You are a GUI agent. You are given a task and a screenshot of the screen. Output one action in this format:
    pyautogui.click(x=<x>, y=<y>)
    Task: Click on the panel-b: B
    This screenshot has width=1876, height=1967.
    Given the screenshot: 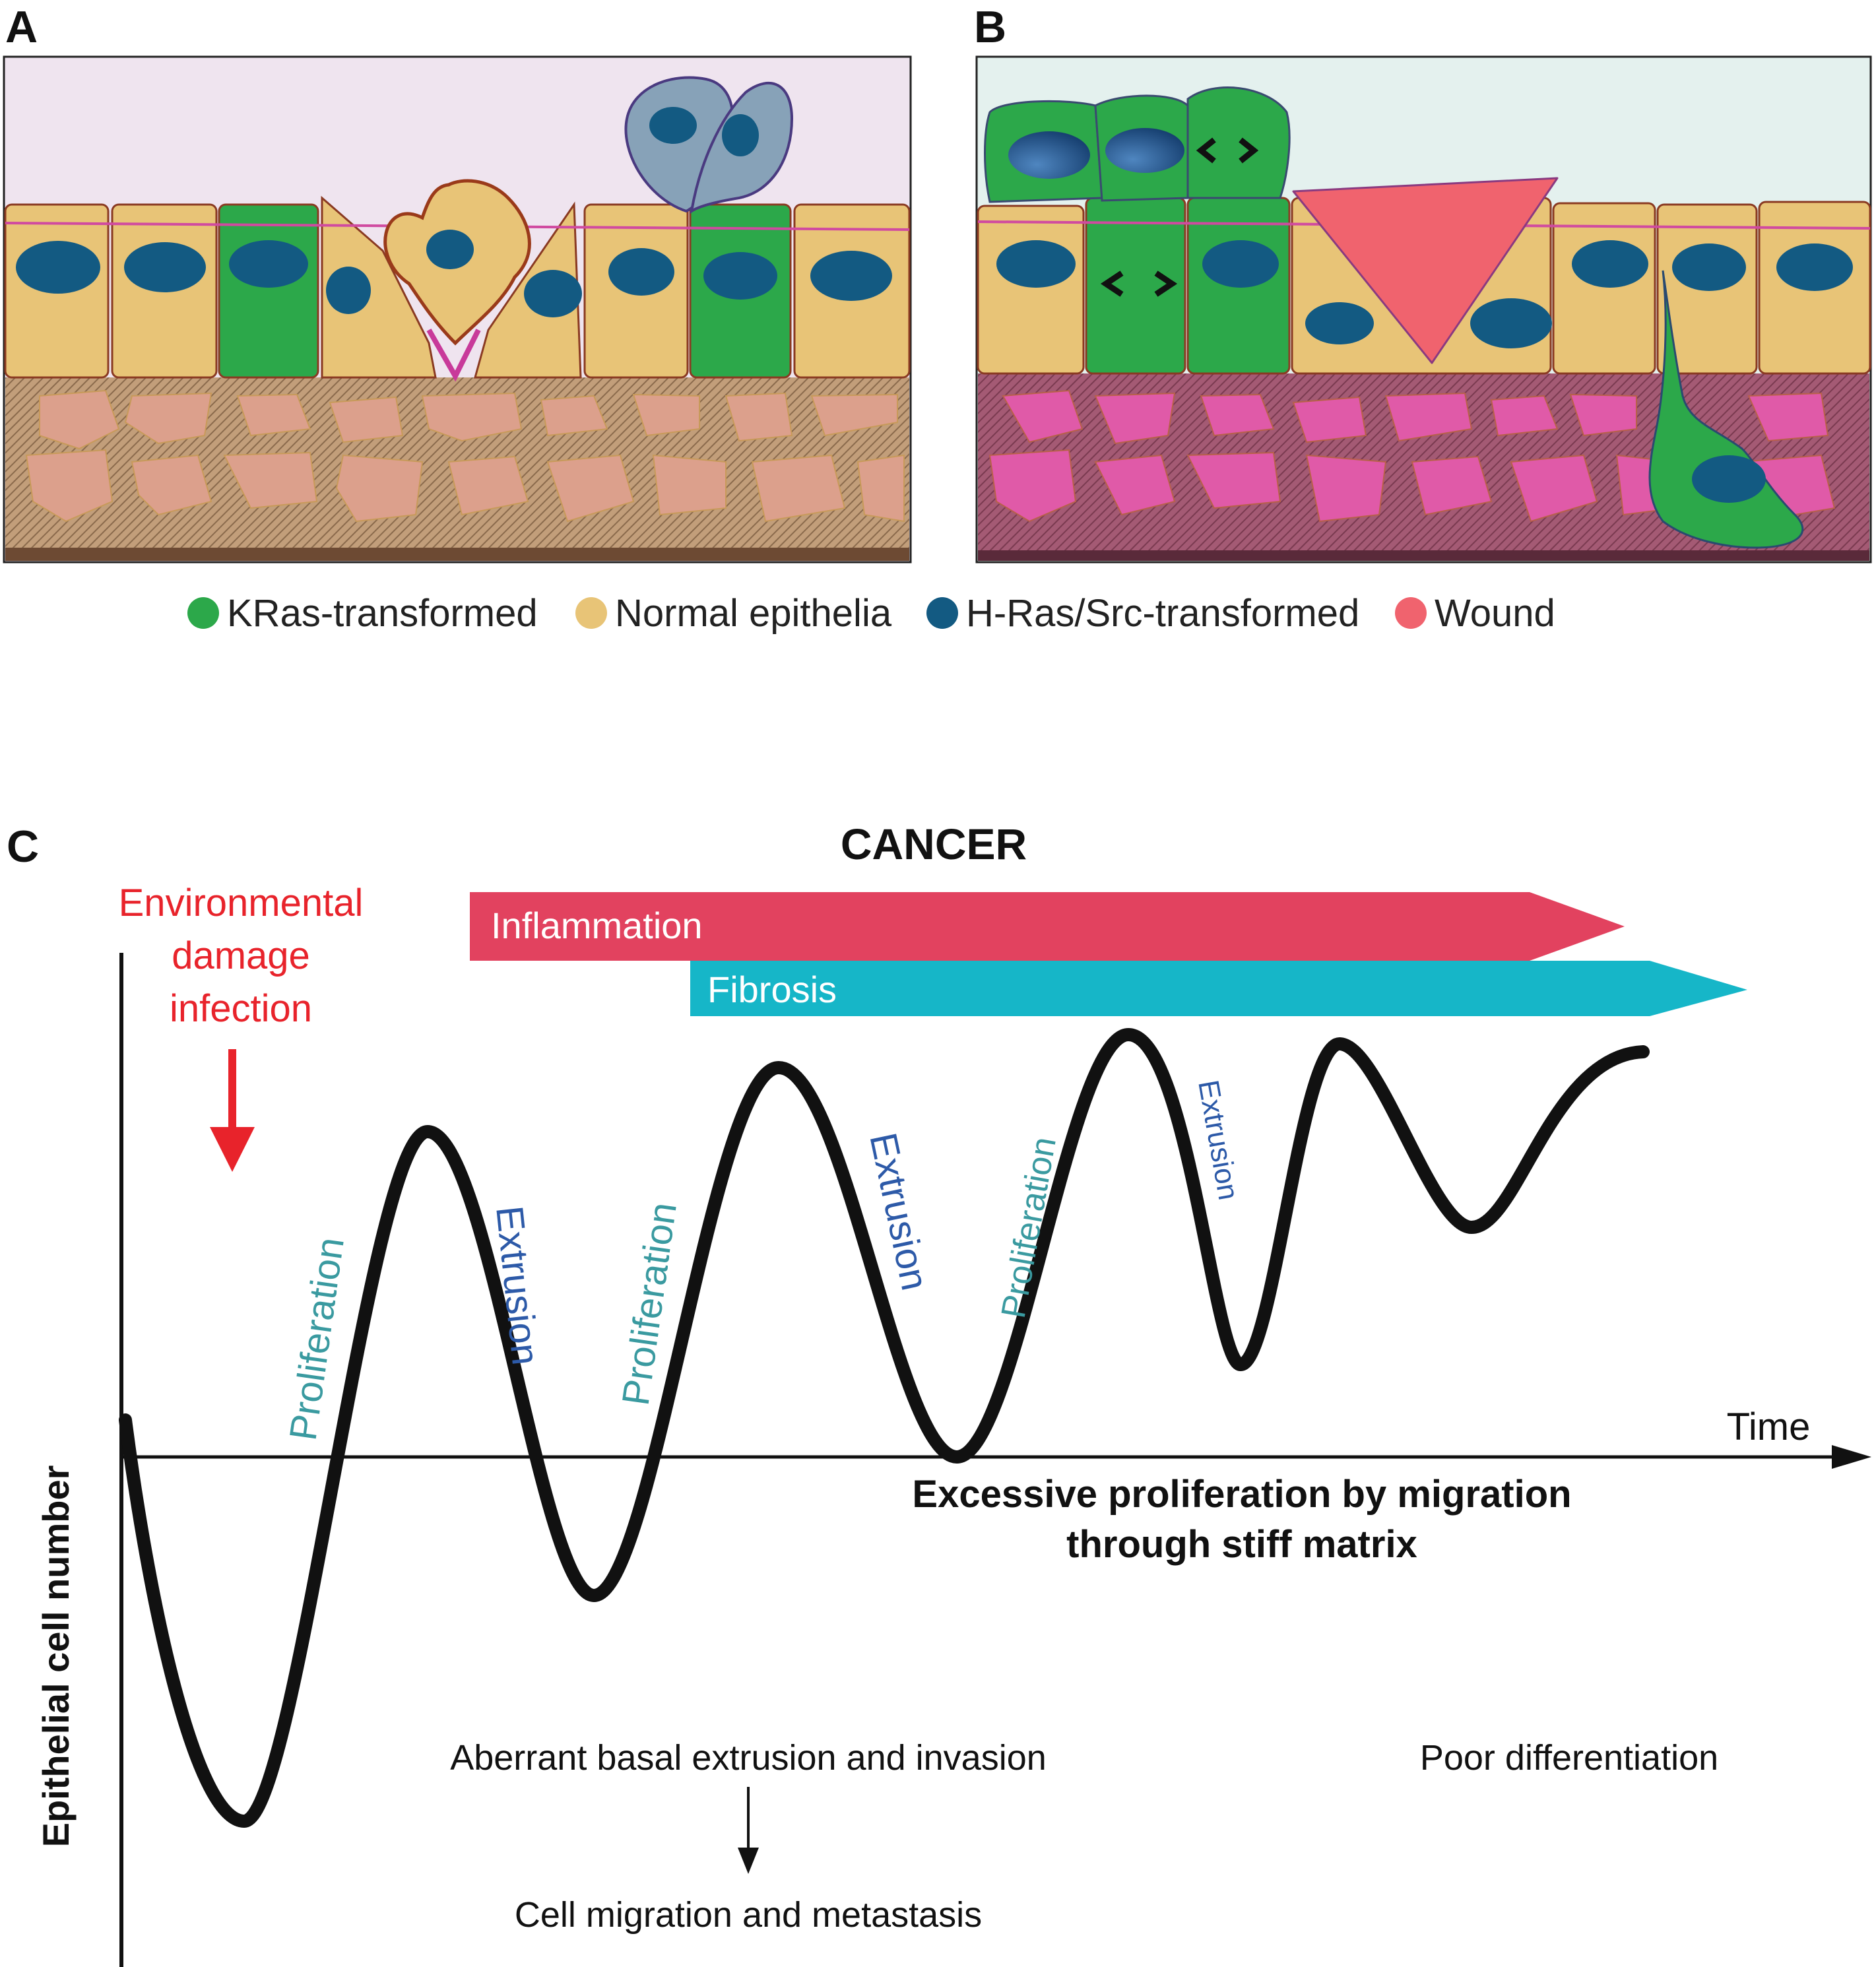 What is the action you would take?
    pyautogui.click(x=1423, y=283)
    